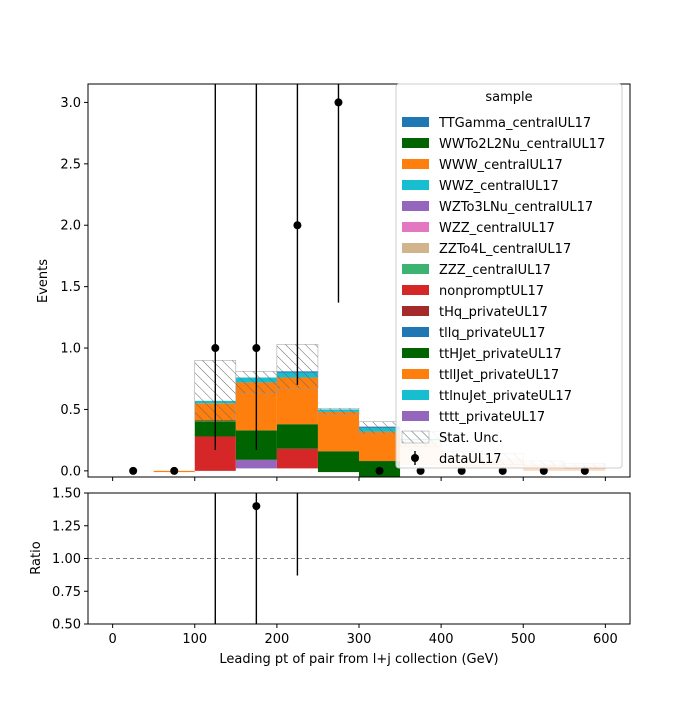 The width and height of the screenshot is (700, 704). What do you see at coordinates (516, 207) in the screenshot?
I see `legend-entry-label: WZTo3LNu_centralUL17` at bounding box center [516, 207].